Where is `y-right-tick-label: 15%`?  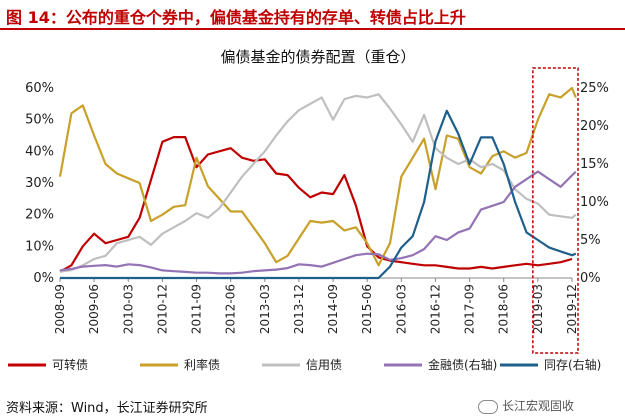
y-right-tick-label: 15% is located at coordinates (594, 164).